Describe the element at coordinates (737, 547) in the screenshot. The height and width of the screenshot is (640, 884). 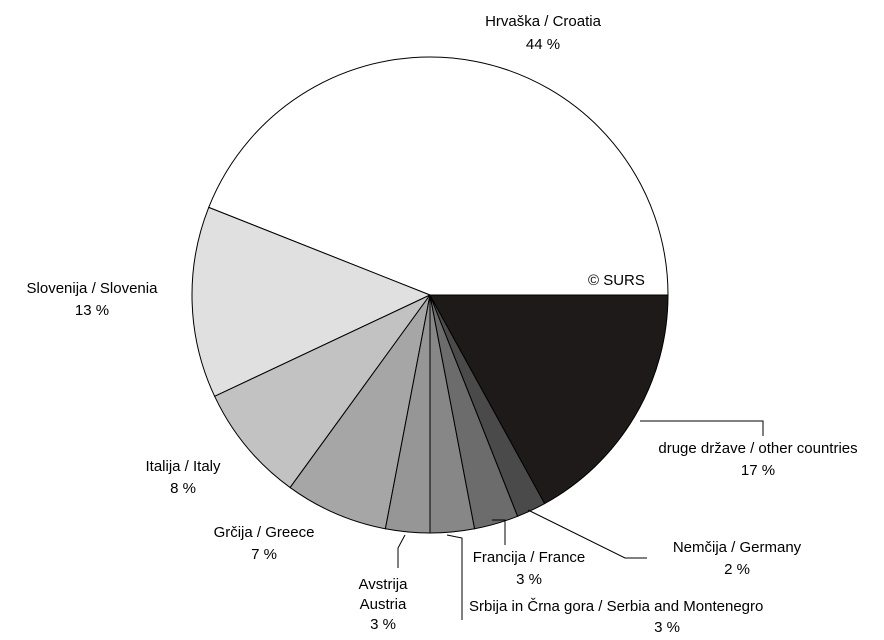
I see `slice-label-nemcija: Nemčija / Germany` at that location.